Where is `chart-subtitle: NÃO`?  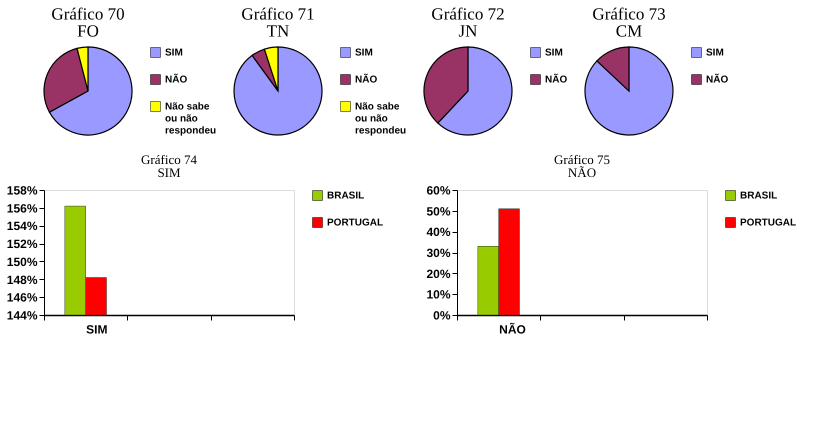 chart-subtitle: NÃO is located at coordinates (582, 172).